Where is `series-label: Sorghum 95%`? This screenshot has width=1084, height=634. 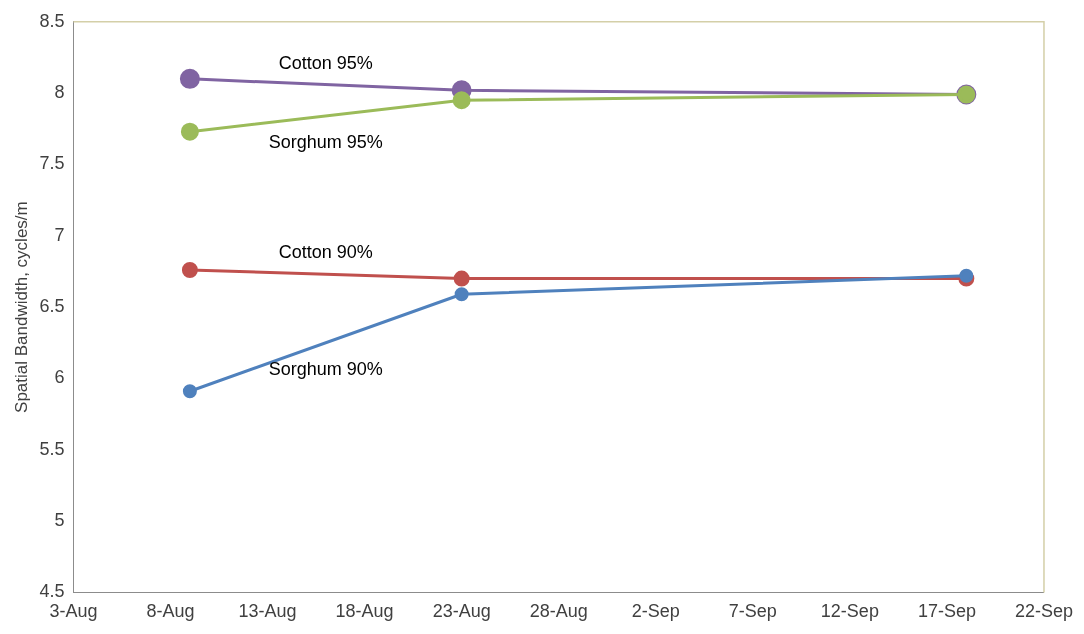 series-label: Sorghum 95% is located at coordinates (325, 141).